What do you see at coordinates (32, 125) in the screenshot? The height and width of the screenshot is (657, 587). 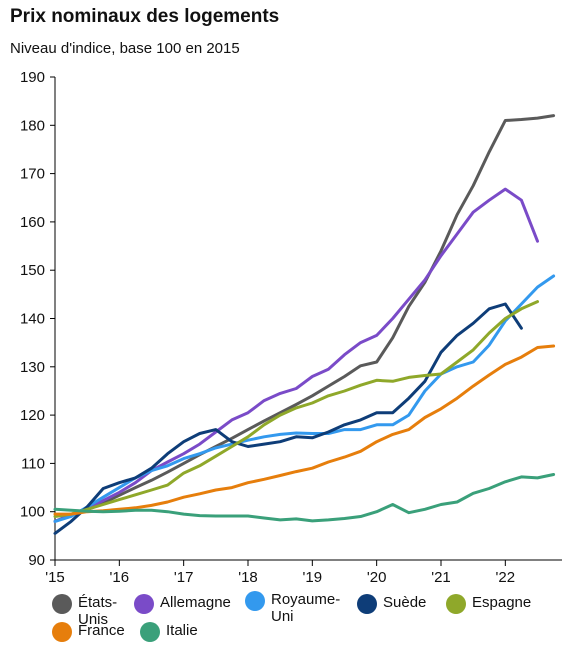 I see `y-tick-label: 180` at bounding box center [32, 125].